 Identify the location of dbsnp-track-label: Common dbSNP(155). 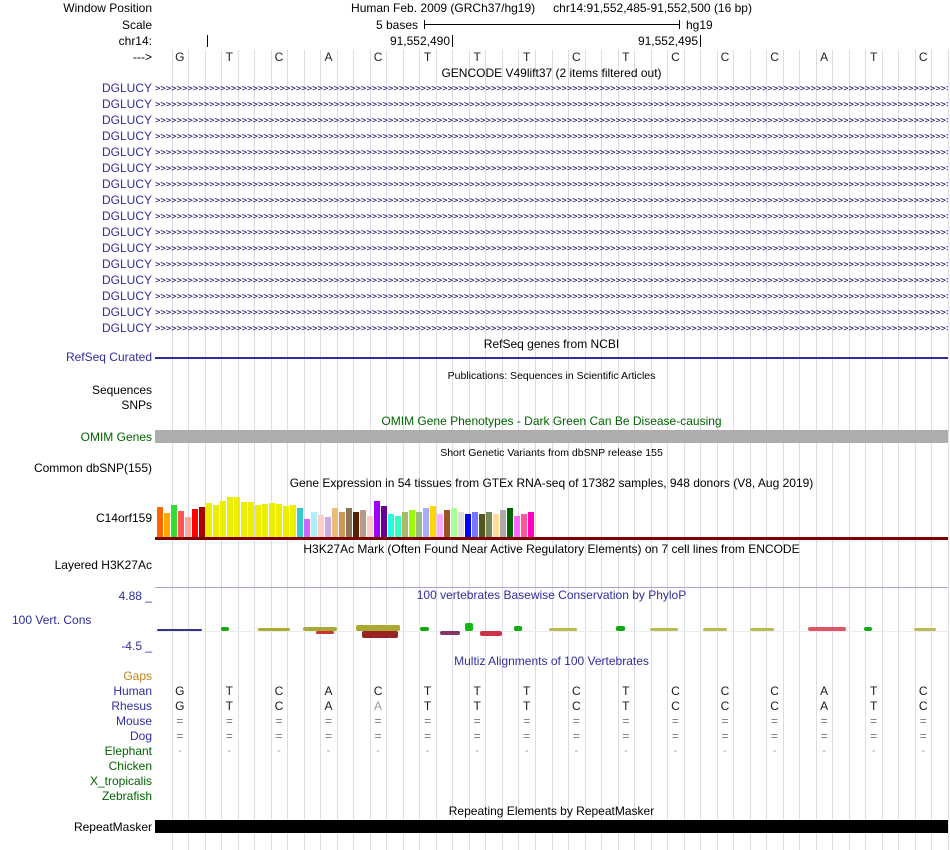
(92, 468).